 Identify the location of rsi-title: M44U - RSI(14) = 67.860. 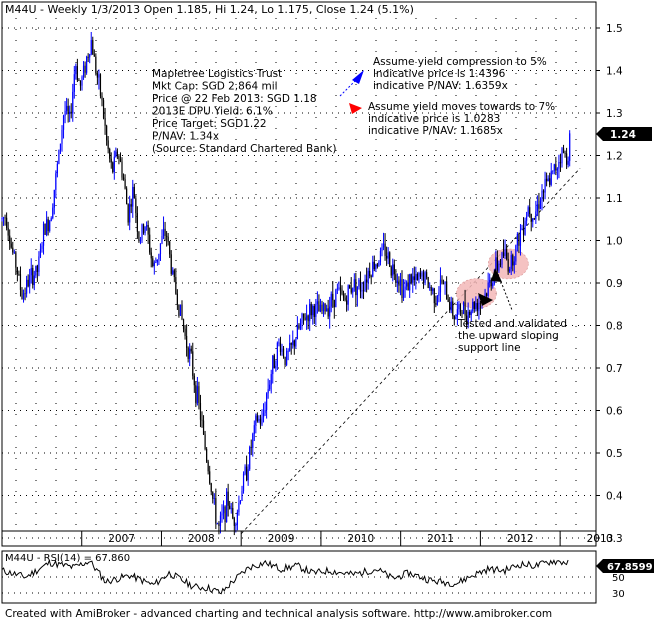
(67, 558).